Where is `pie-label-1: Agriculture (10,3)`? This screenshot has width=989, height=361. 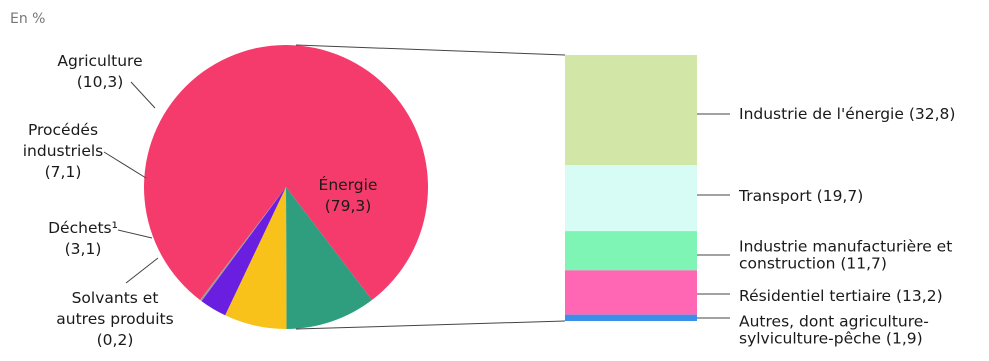 pie-label-1: Agriculture (10,3) is located at coordinates (99, 71).